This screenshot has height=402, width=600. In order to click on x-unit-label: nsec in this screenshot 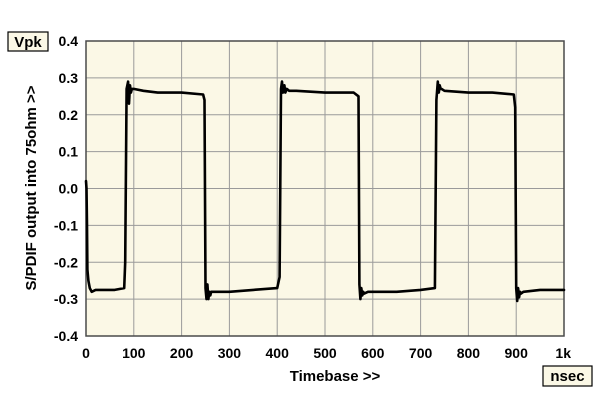, I will do `click(567, 376)`.